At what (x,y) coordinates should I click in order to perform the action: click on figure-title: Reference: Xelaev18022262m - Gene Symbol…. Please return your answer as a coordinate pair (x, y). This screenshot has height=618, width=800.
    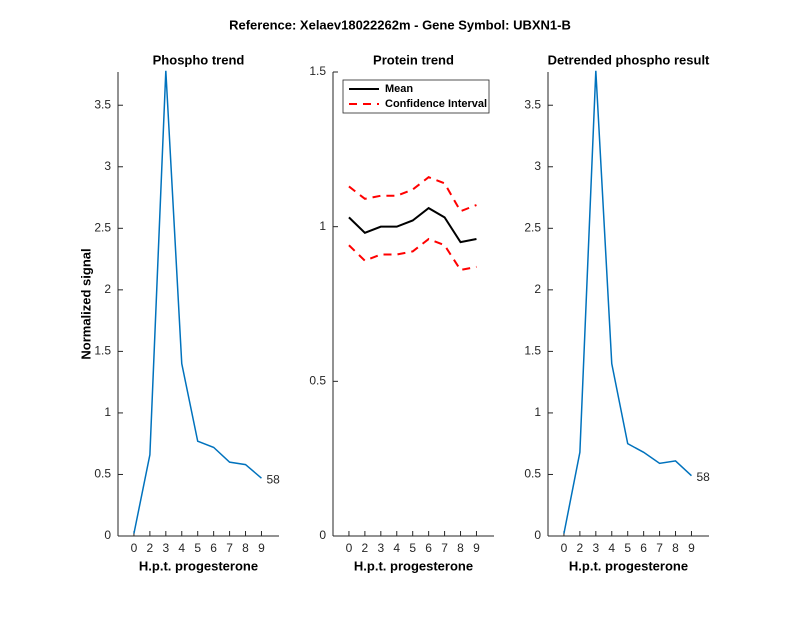
    Looking at the image, I should click on (400, 24).